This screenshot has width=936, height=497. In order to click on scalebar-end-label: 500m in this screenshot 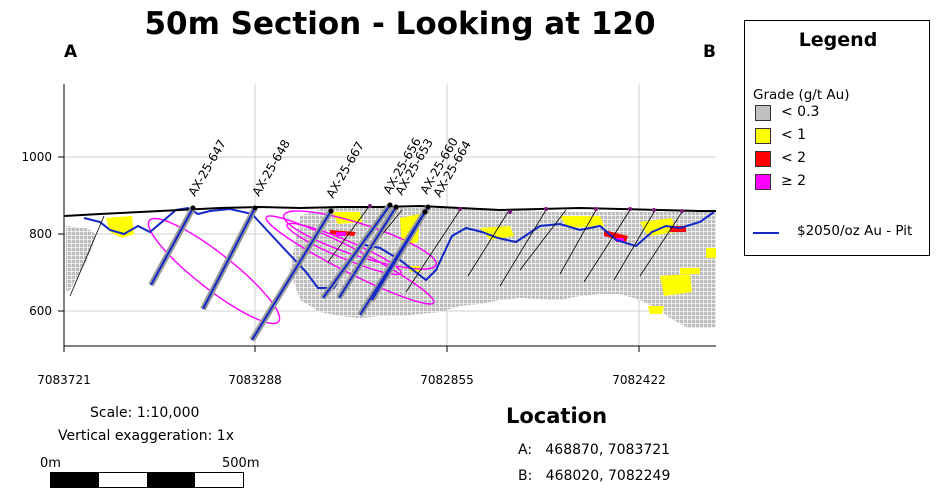, I will do `click(241, 463)`.